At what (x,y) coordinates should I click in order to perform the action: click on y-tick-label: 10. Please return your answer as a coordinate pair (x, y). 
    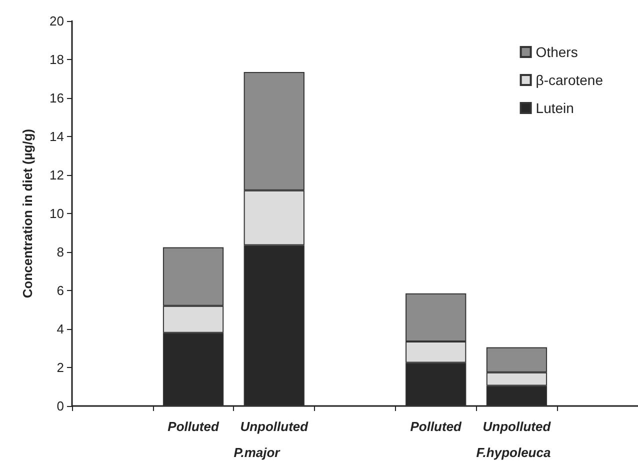
    Looking at the image, I should click on (57, 213).